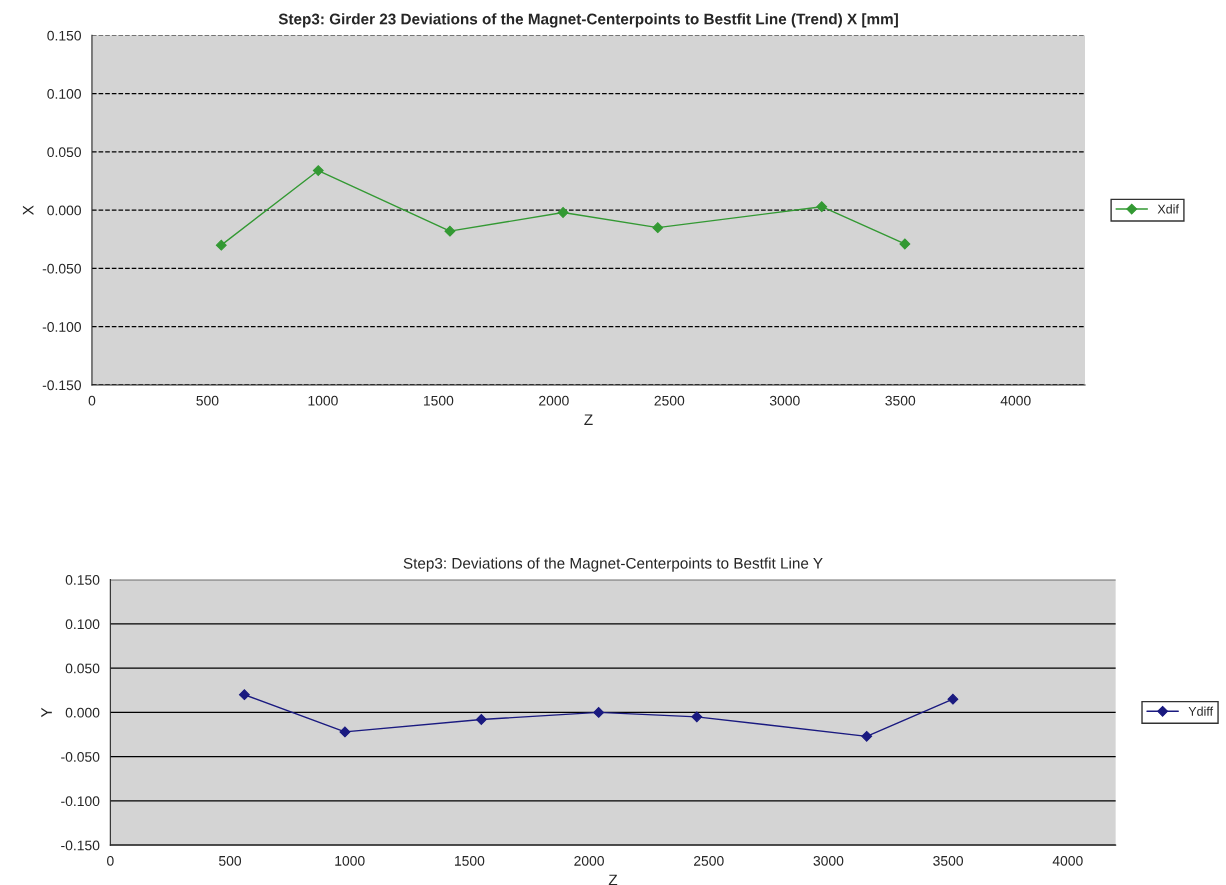 The height and width of the screenshot is (885, 1226). I want to click on legend-label: Ydiff, so click(1201, 711).